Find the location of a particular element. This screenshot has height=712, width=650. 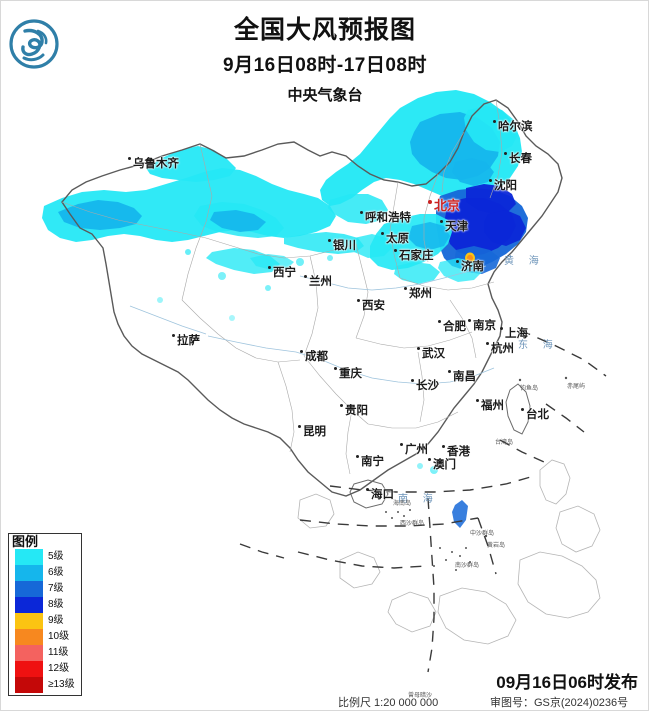

legend-row: 11级 is located at coordinates (48, 653).